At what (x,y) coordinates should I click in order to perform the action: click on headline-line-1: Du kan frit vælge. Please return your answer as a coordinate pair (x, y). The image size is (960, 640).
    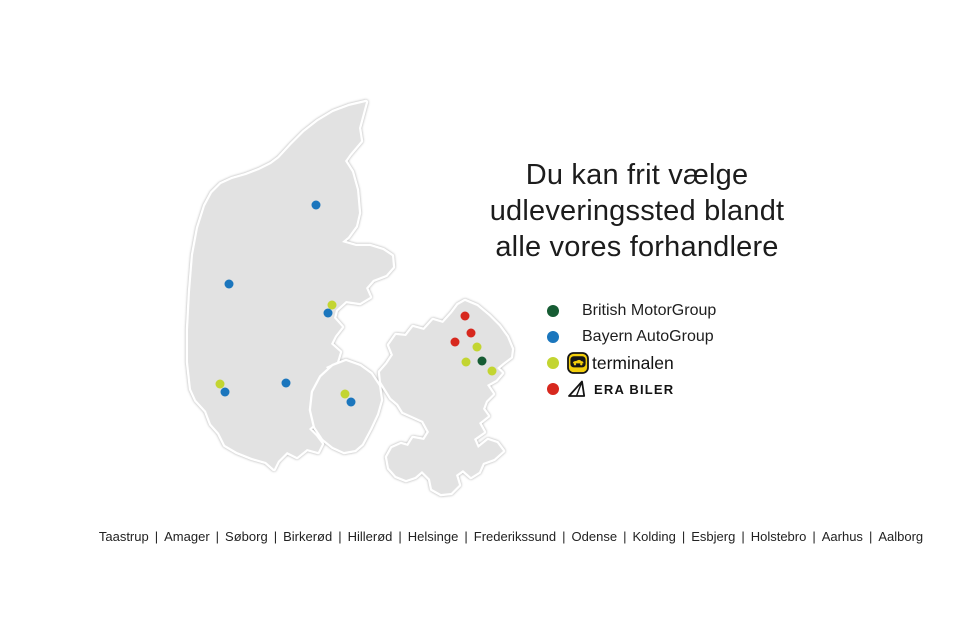
    Looking at the image, I should click on (637, 175).